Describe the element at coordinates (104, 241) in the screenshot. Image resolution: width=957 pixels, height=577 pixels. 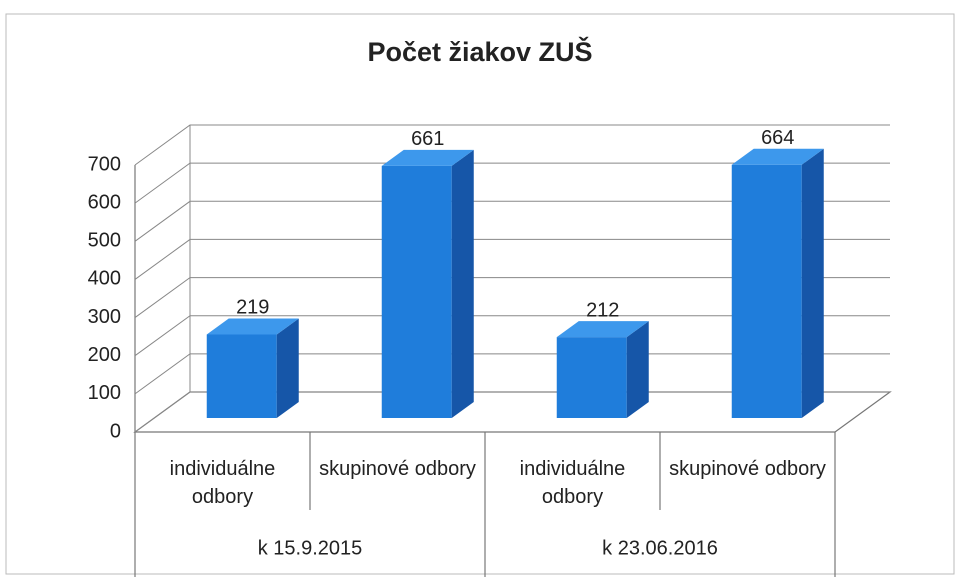
I see `y-tick-label: 500` at that location.